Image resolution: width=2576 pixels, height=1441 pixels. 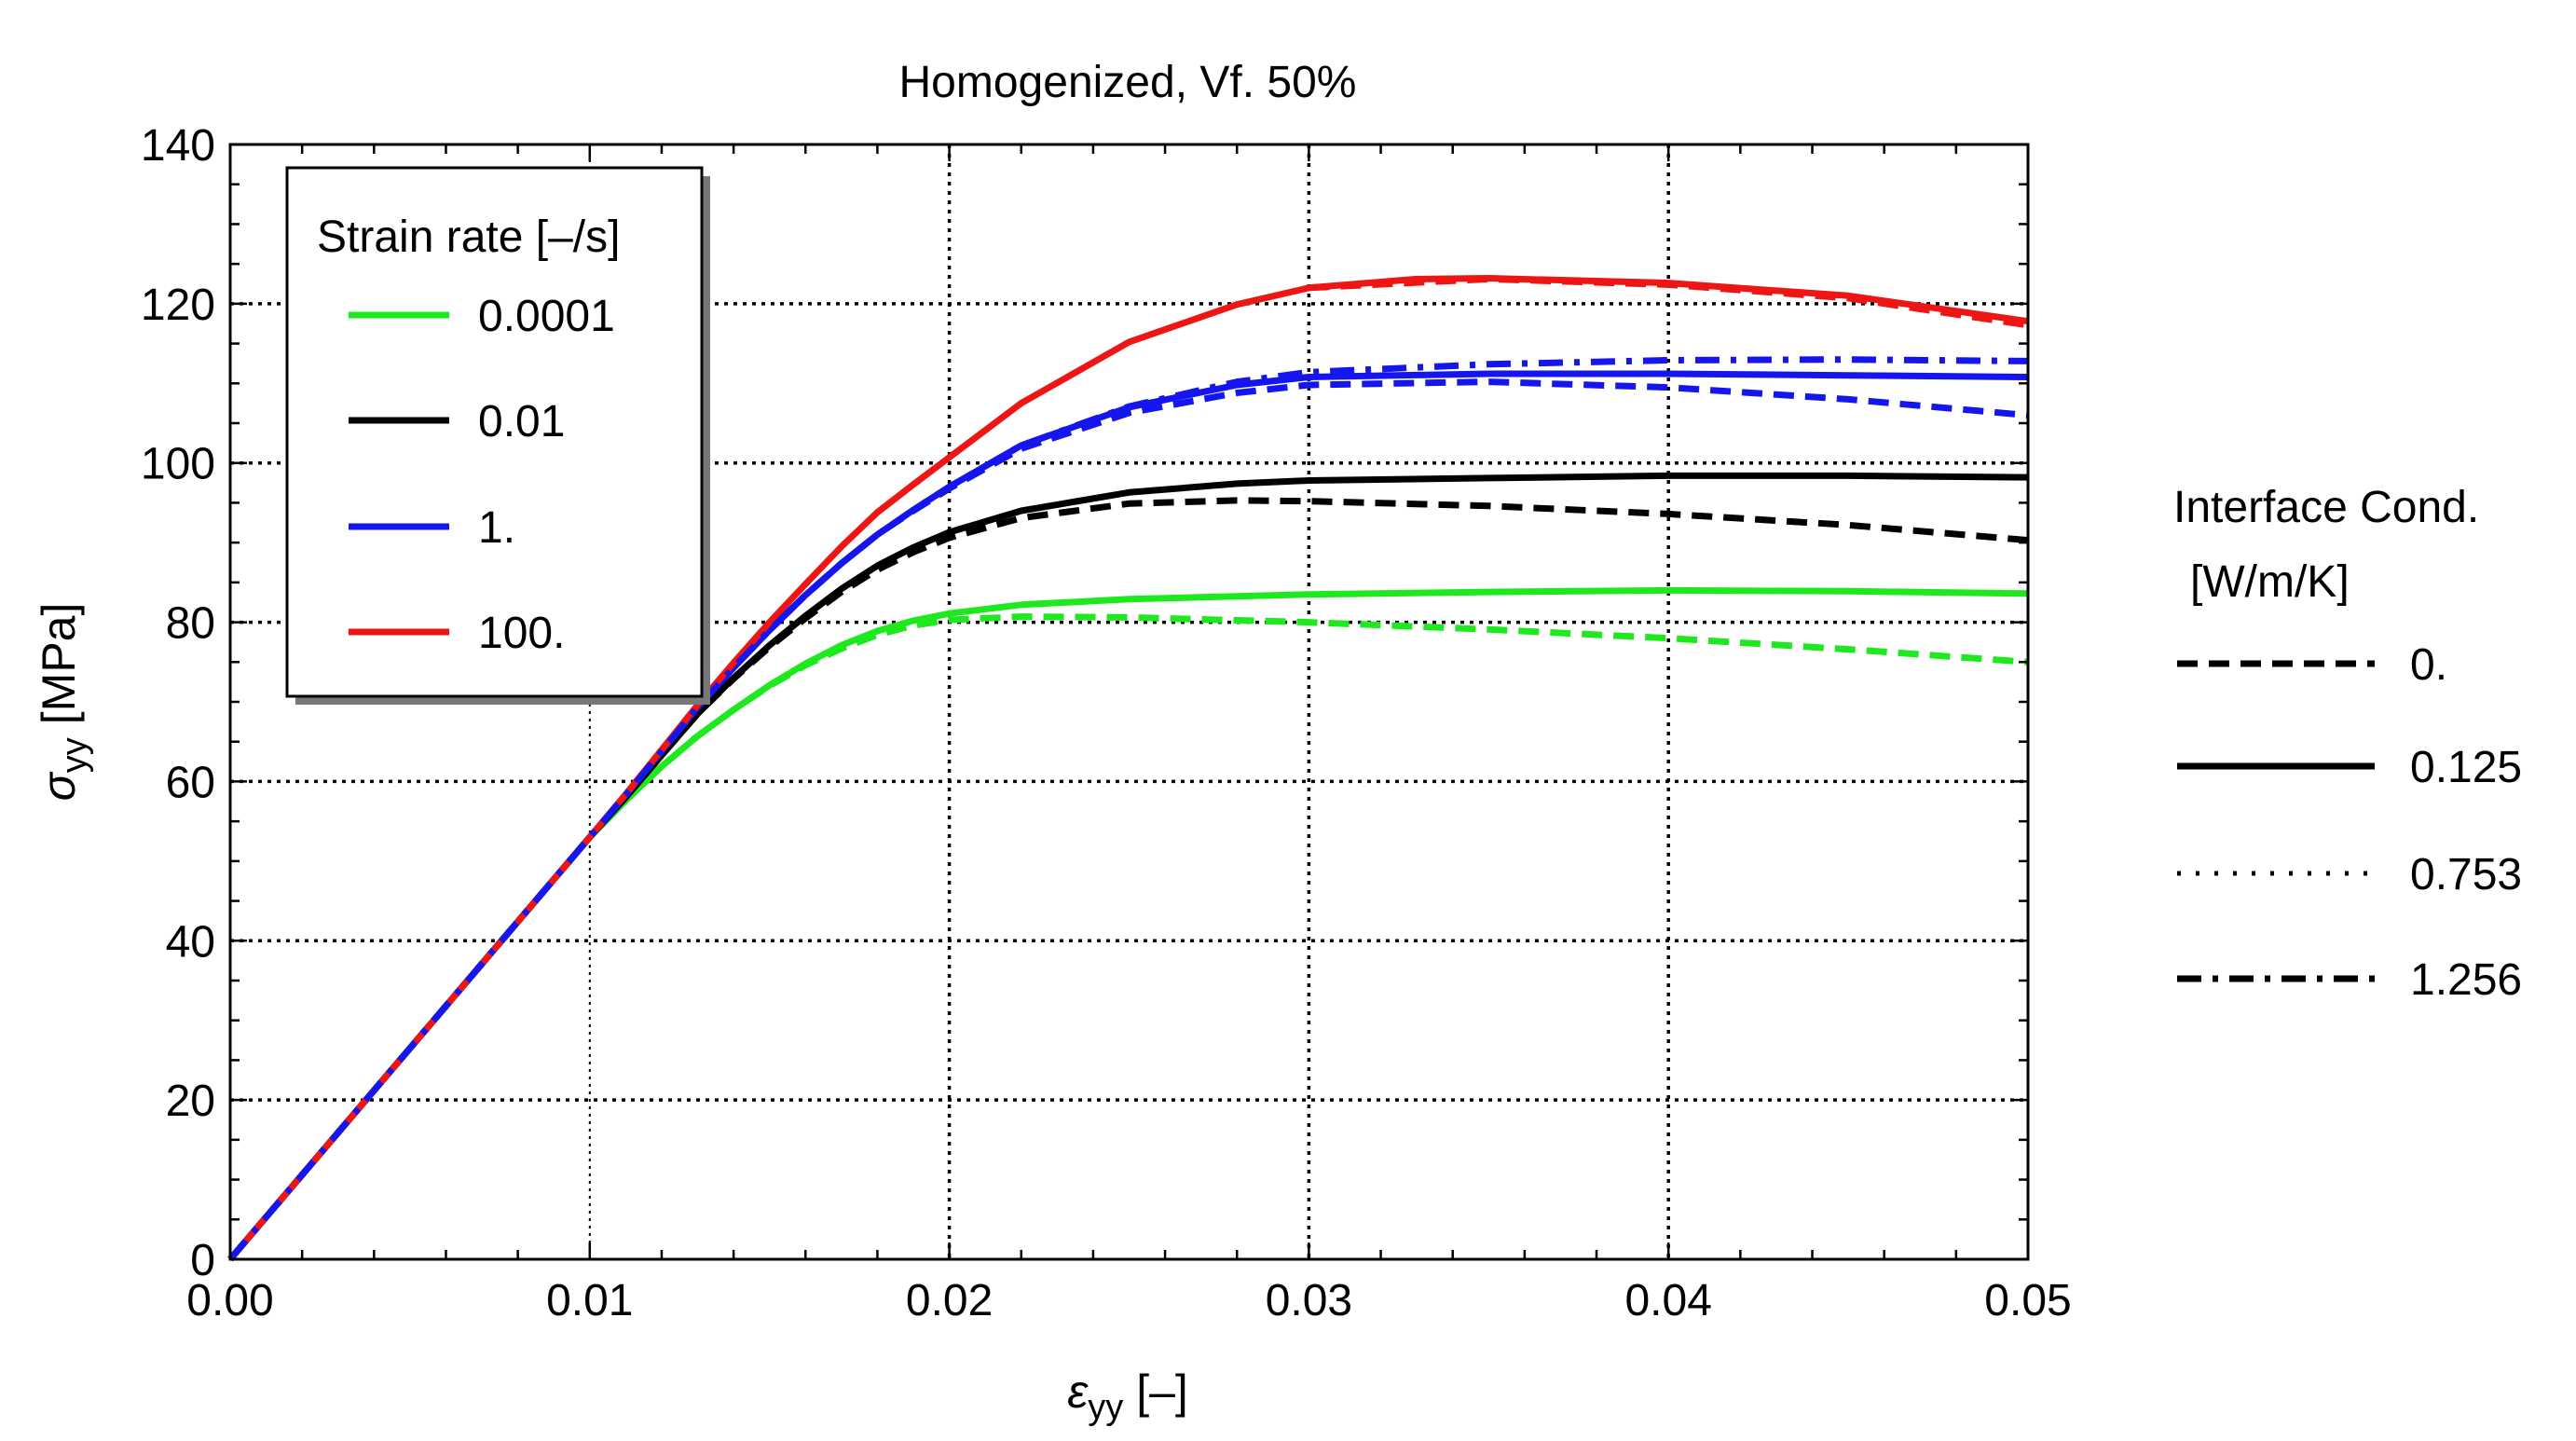 I want to click on x-axis-label: εyy [–], so click(x=1127, y=1396).